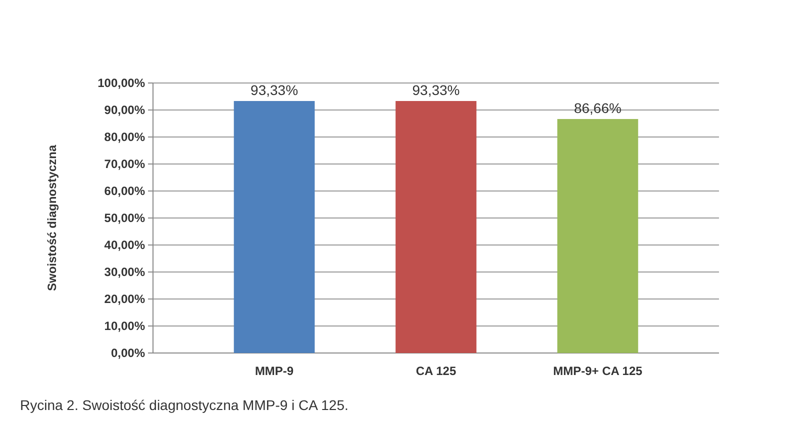 The width and height of the screenshot is (787, 436). What do you see at coordinates (184, 405) in the screenshot?
I see `text: Rycina 2. Swoistość diagnostyczna MMP-9 i CA 125.` at bounding box center [184, 405].